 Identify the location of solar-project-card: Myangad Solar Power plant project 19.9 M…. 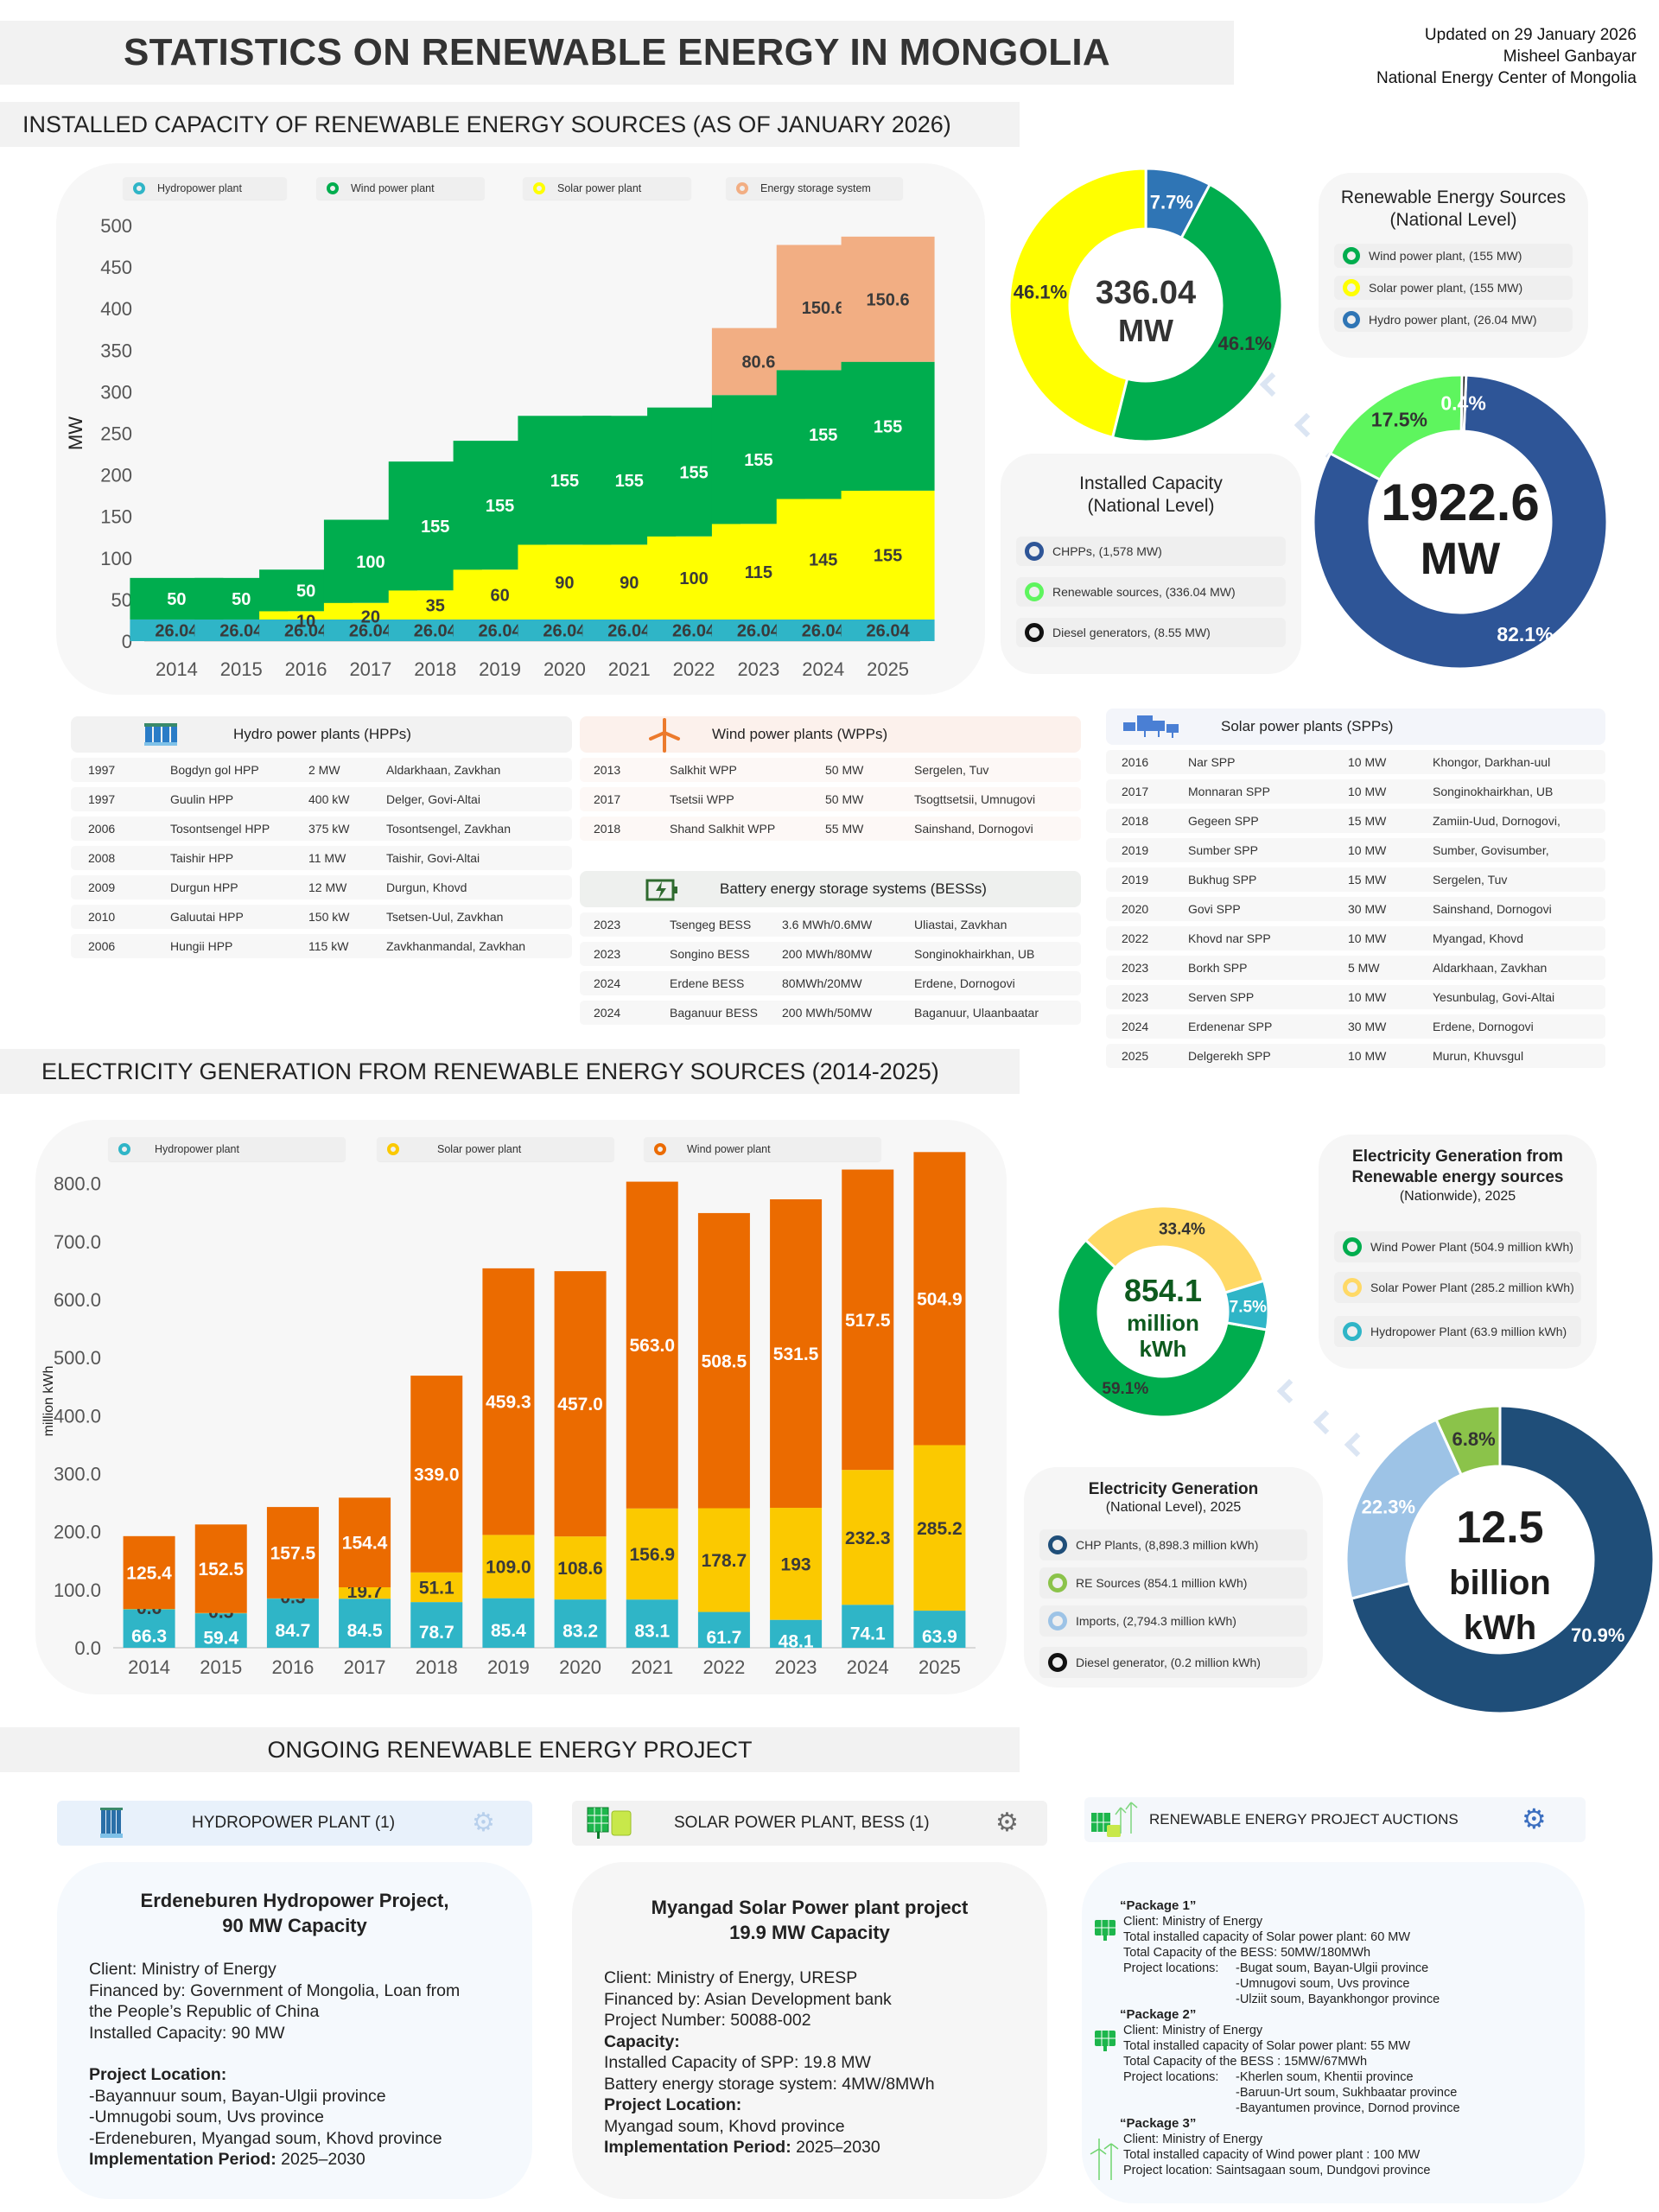
(809, 2030).